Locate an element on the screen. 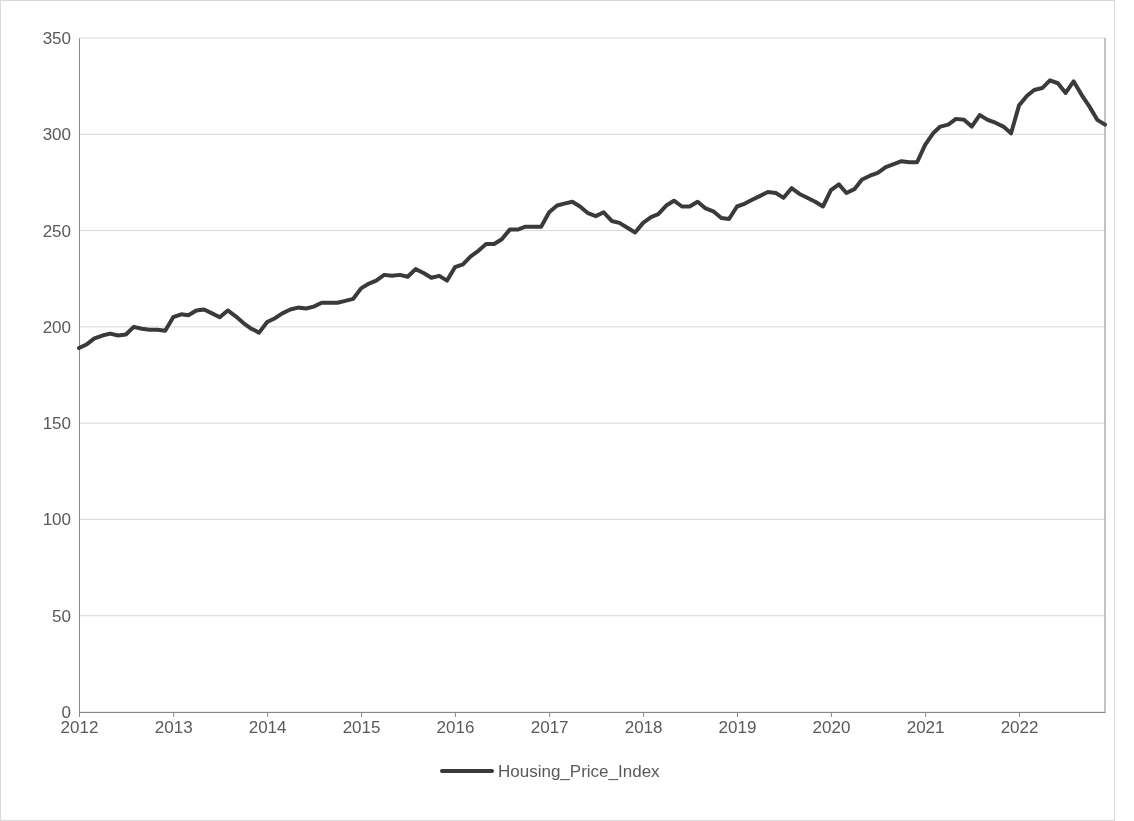 Image resolution: width=1134 pixels, height=821 pixels. x-tick-label: 2020 is located at coordinates (831, 728).